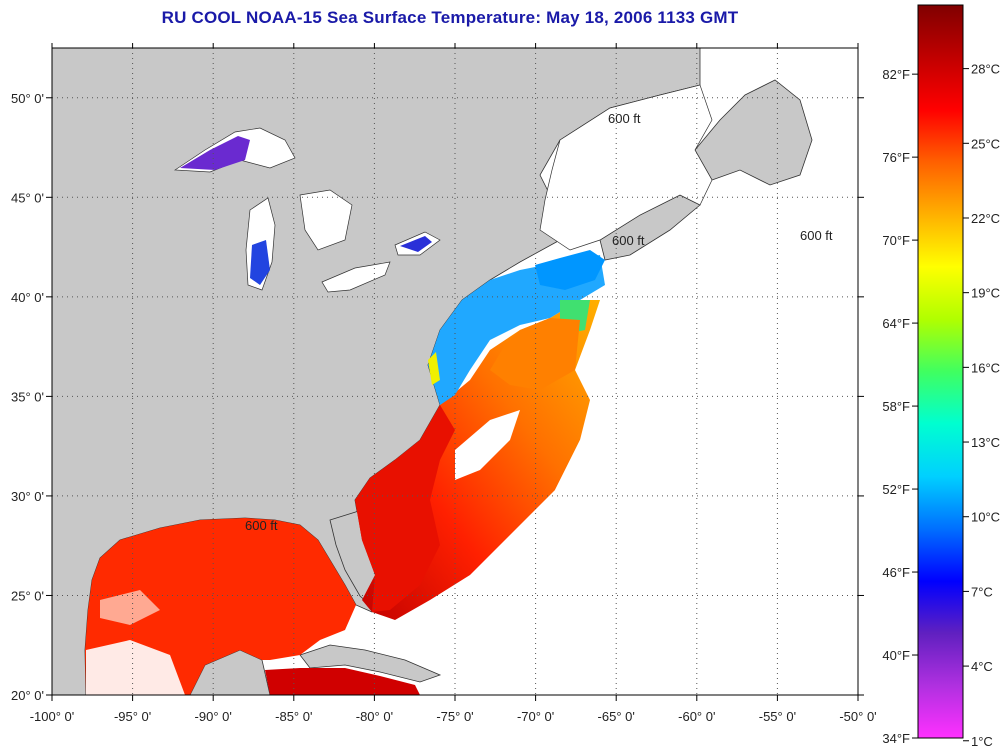 The image size is (1008, 754). I want to click on lon-tick-label: -85° 0', so click(293, 716).